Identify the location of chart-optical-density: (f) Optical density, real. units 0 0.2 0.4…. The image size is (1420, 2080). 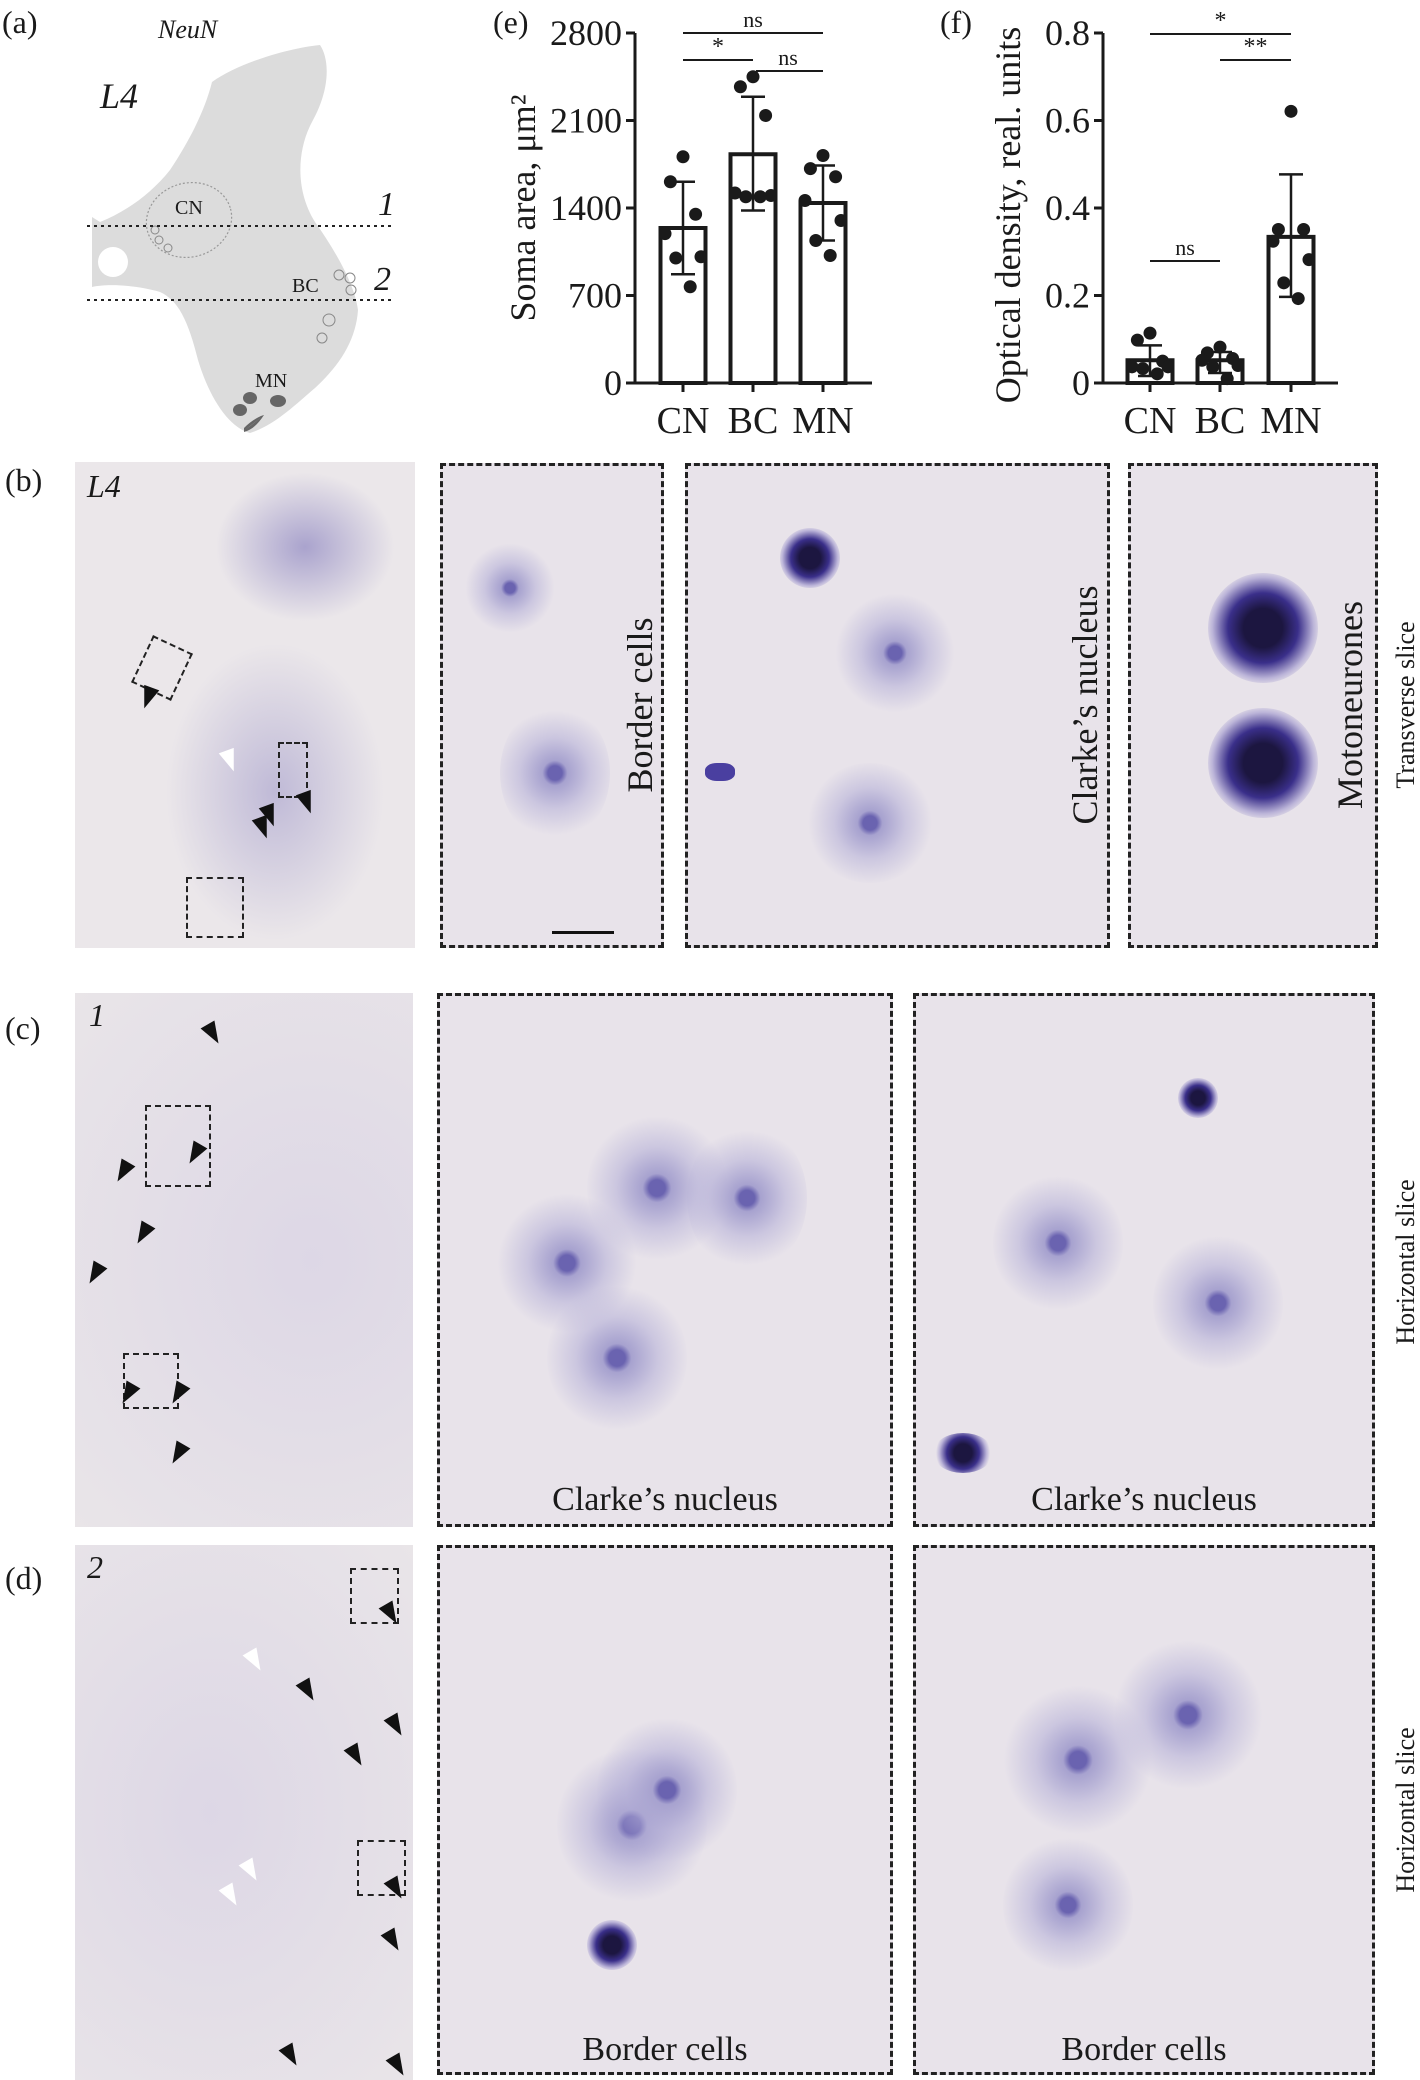
(1139, 223).